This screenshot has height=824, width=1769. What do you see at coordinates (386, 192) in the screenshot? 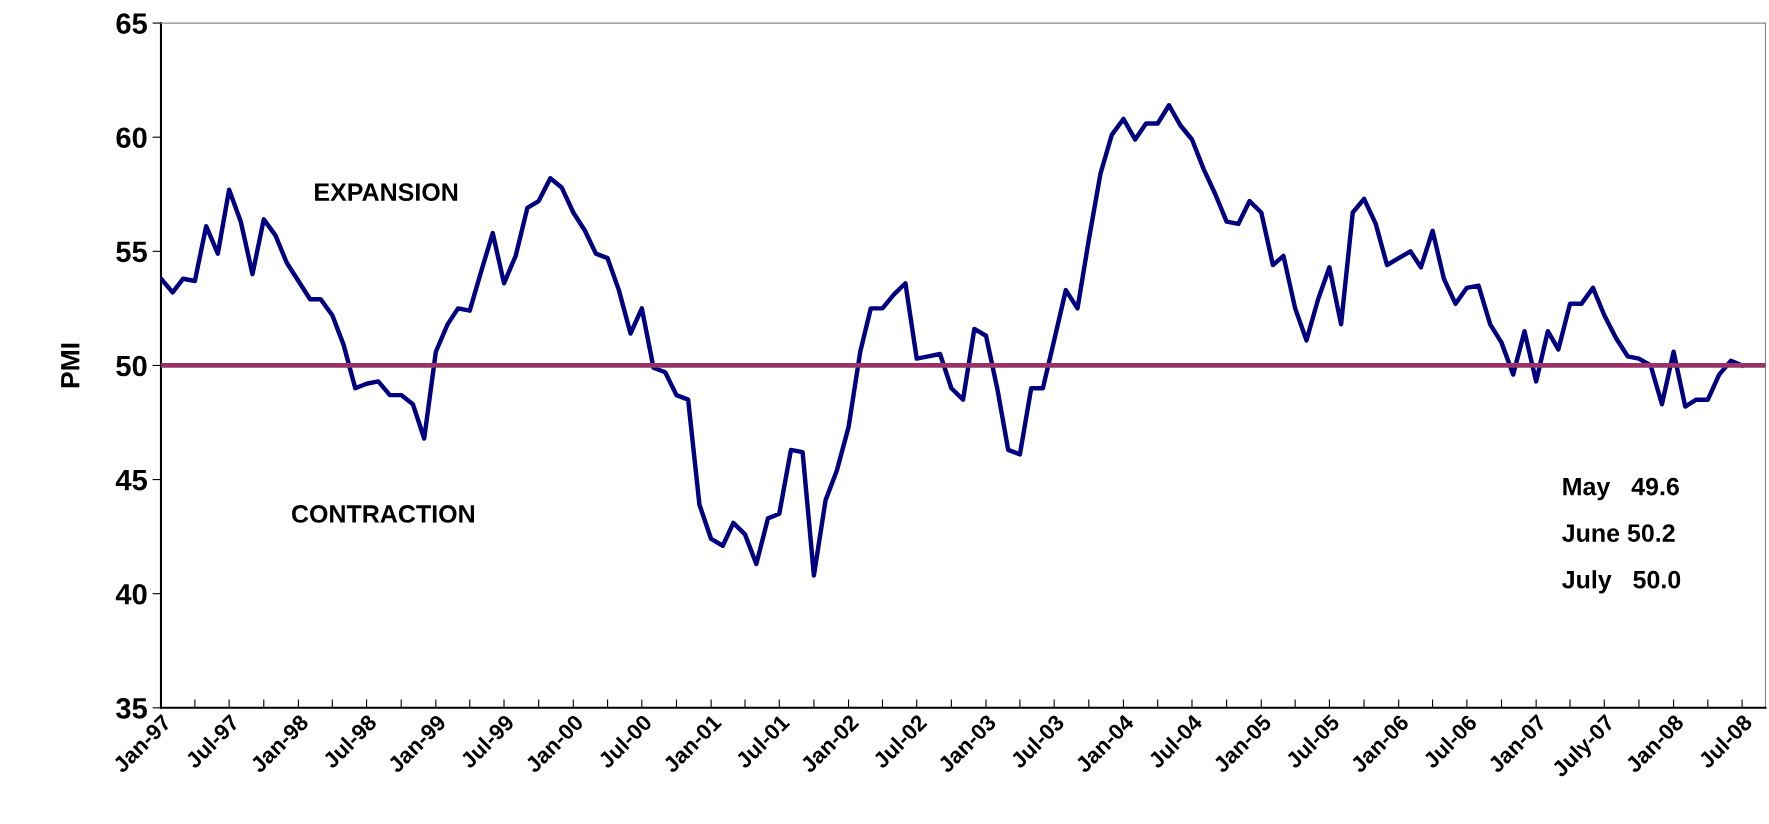
I see `annotation: EXPANSION` at bounding box center [386, 192].